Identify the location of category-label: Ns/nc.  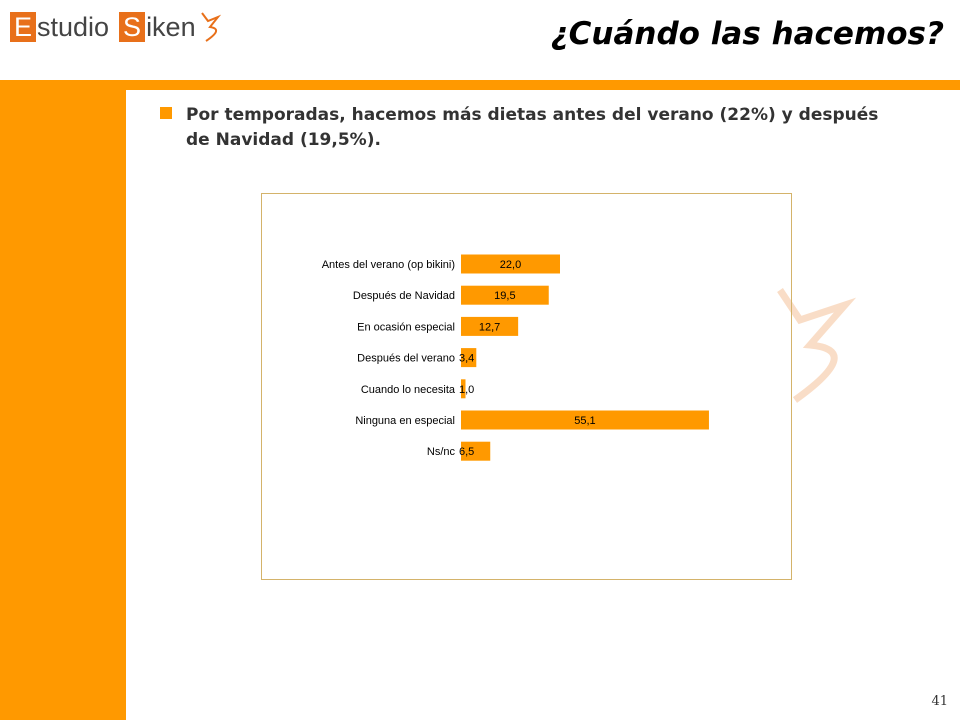
(441, 452).